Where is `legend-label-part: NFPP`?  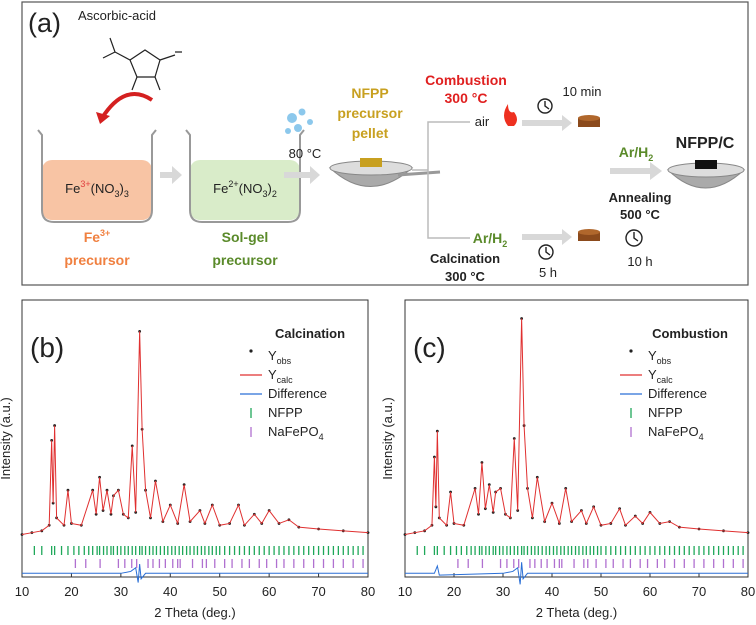 legend-label-part: NFPP is located at coordinates (665, 412).